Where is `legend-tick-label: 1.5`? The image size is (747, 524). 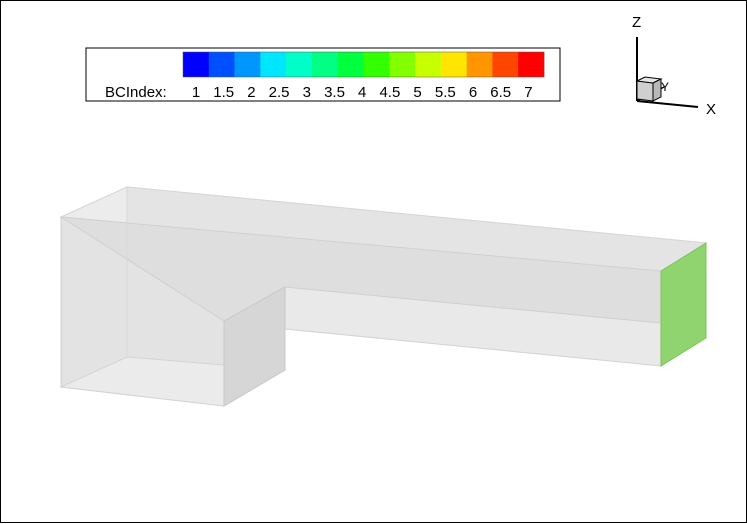
legend-tick-label: 1.5 is located at coordinates (223, 92).